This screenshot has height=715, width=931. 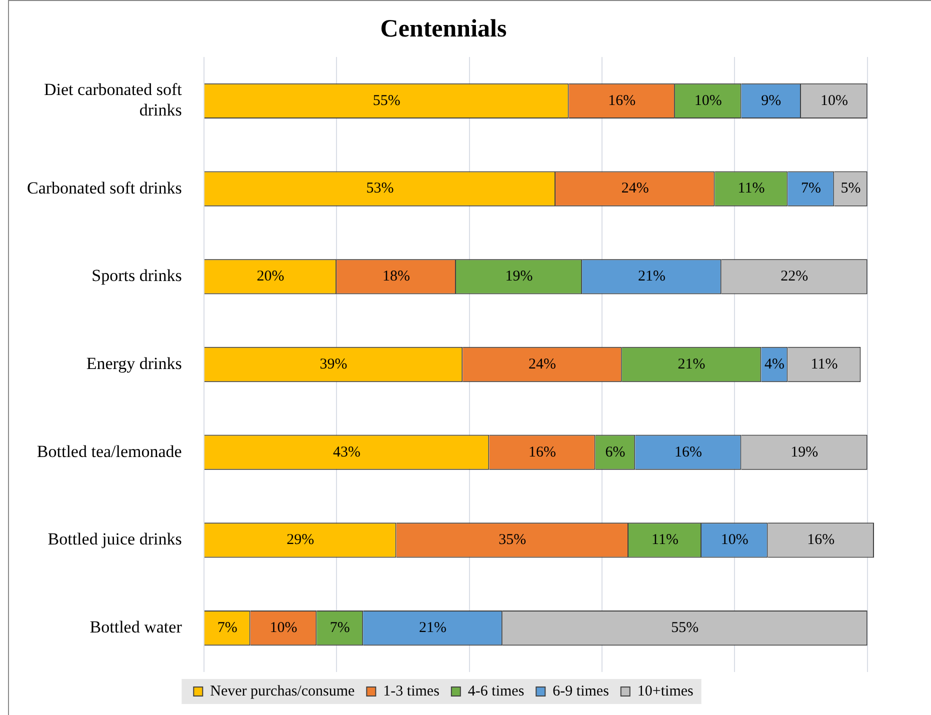 What do you see at coordinates (137, 276) in the screenshot?
I see `y-tick-label: Sports drinks` at bounding box center [137, 276].